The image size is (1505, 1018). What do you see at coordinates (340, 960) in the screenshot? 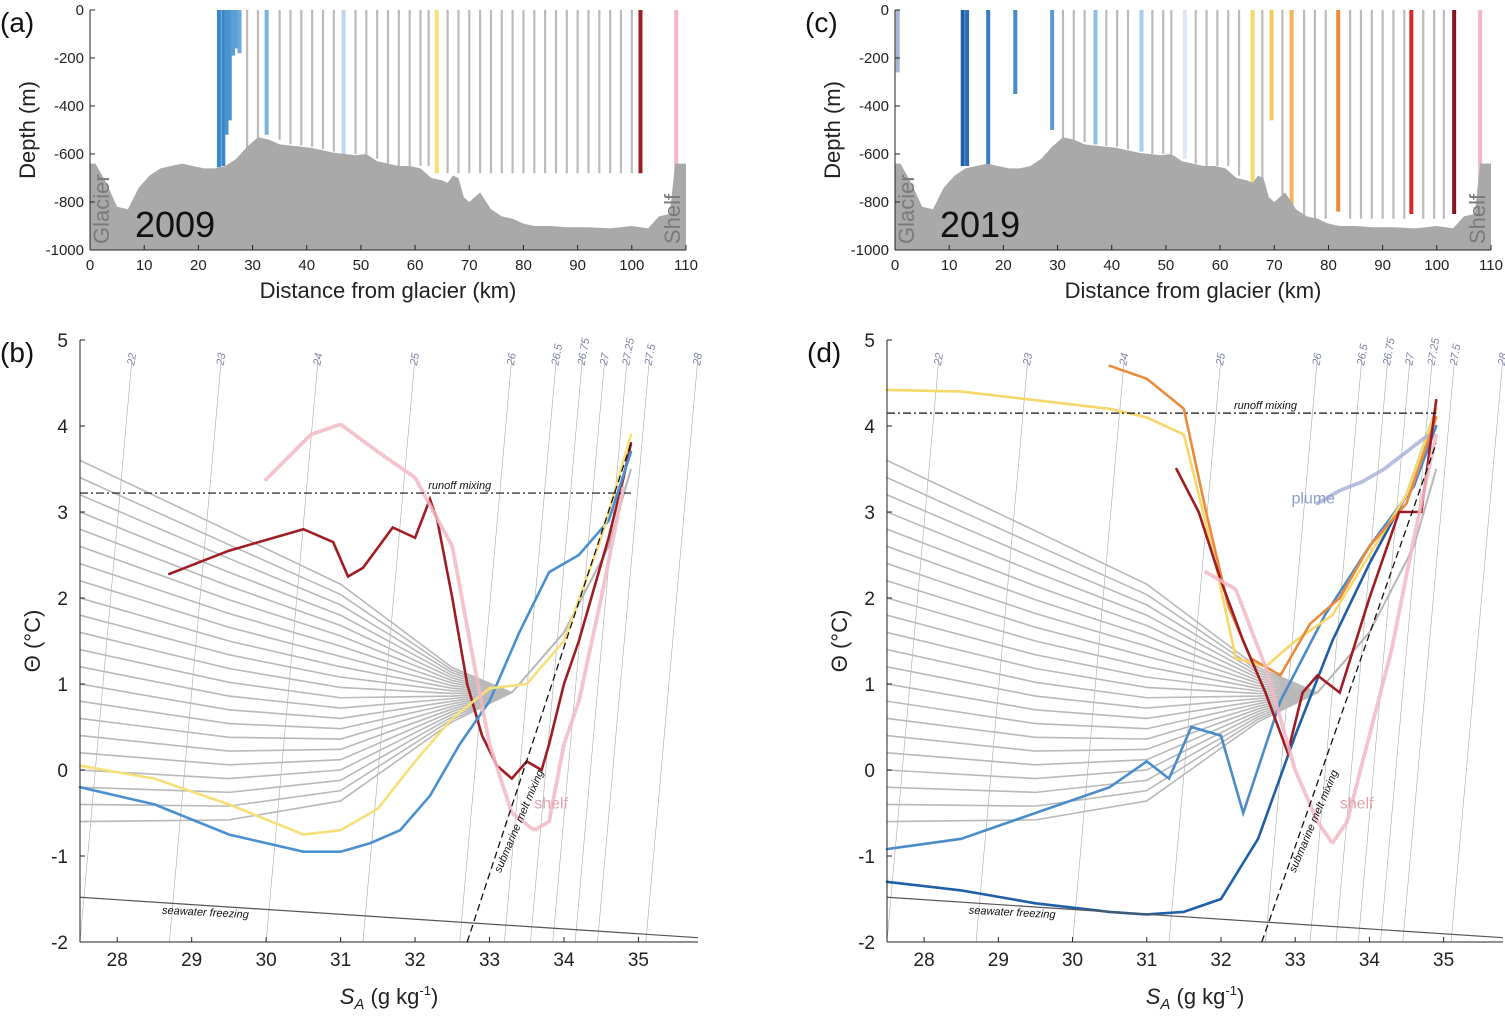
I see `x-tick-label: 31` at bounding box center [340, 960].